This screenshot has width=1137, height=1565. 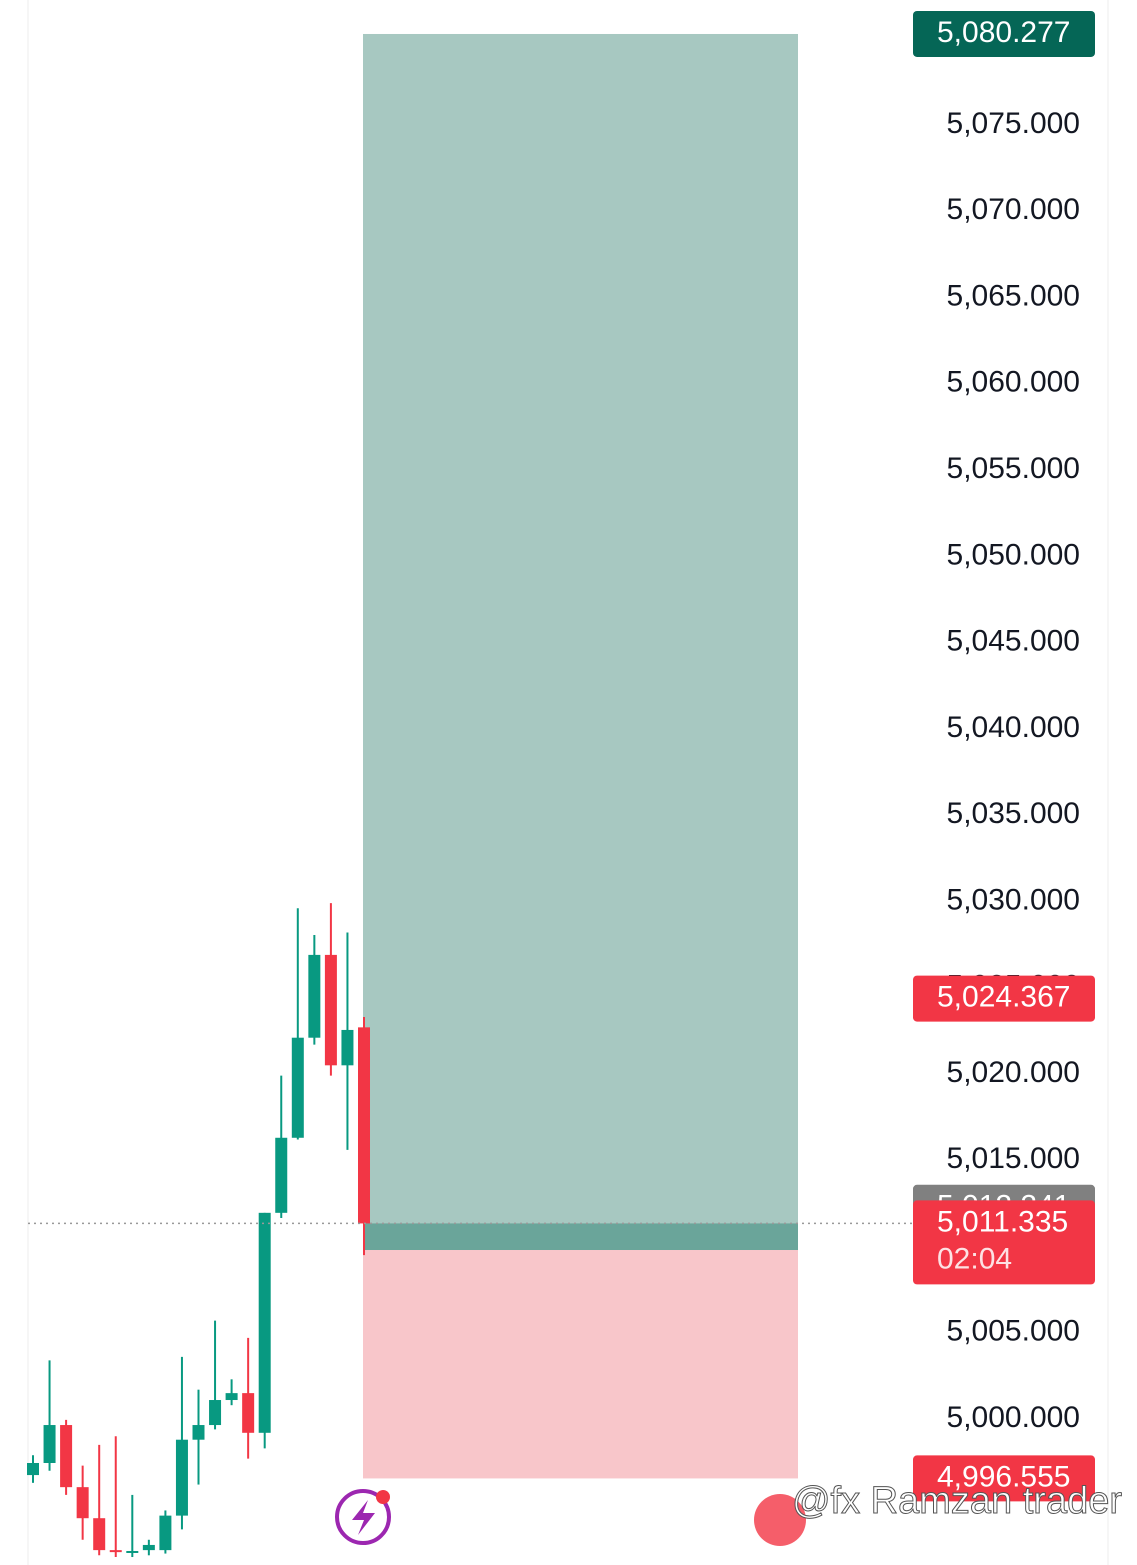 I want to click on watermark: @fx Ramzan trader, so click(x=957, y=1501).